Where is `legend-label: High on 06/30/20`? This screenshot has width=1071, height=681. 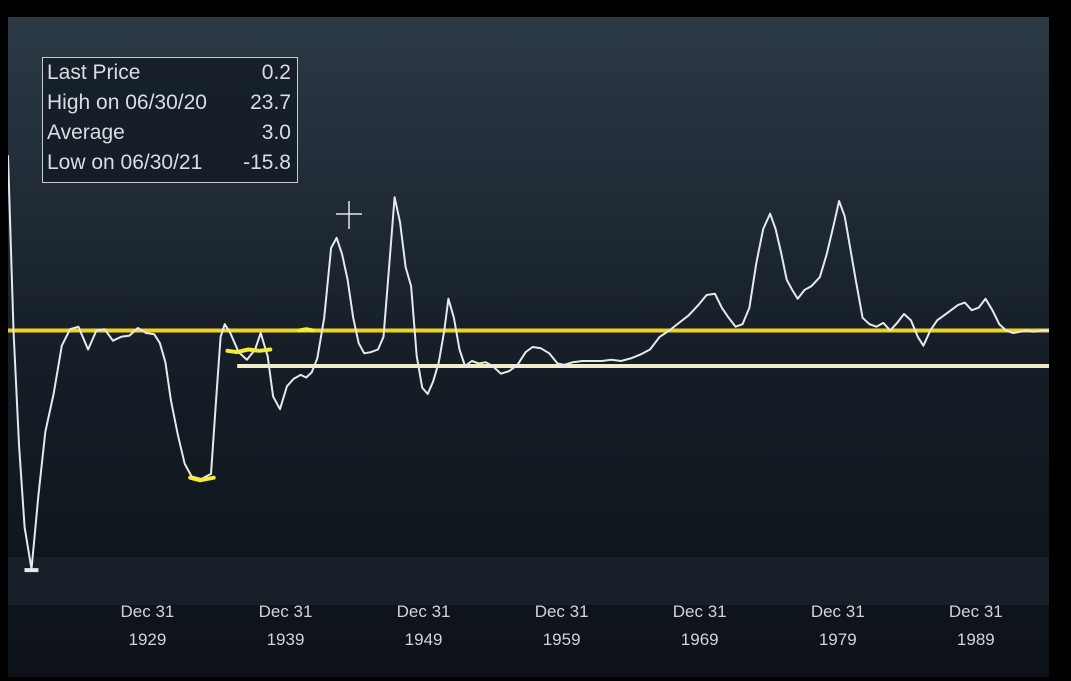 legend-label: High on 06/30/20 is located at coordinates (127, 102).